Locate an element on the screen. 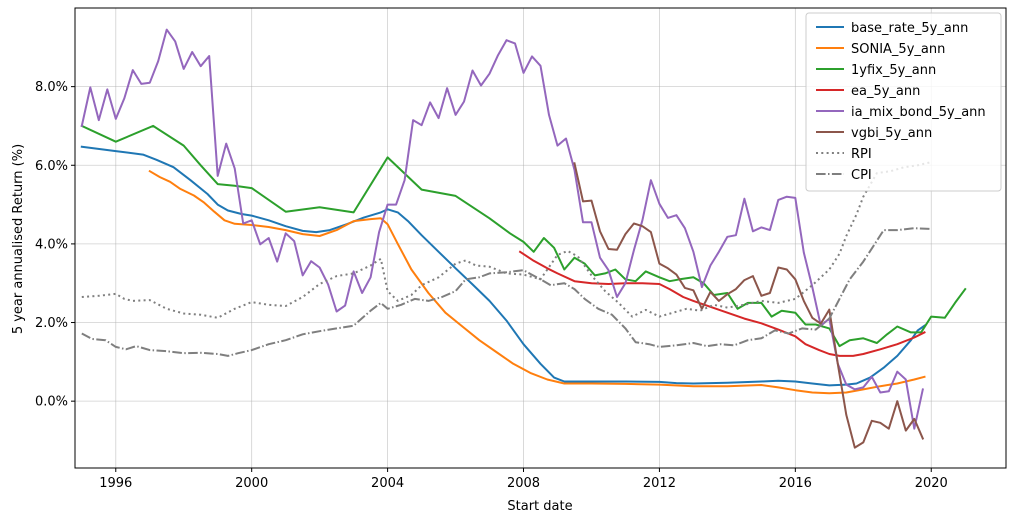 This screenshot has width=1014, height=519. x-tick-label: 2012 is located at coordinates (659, 483).